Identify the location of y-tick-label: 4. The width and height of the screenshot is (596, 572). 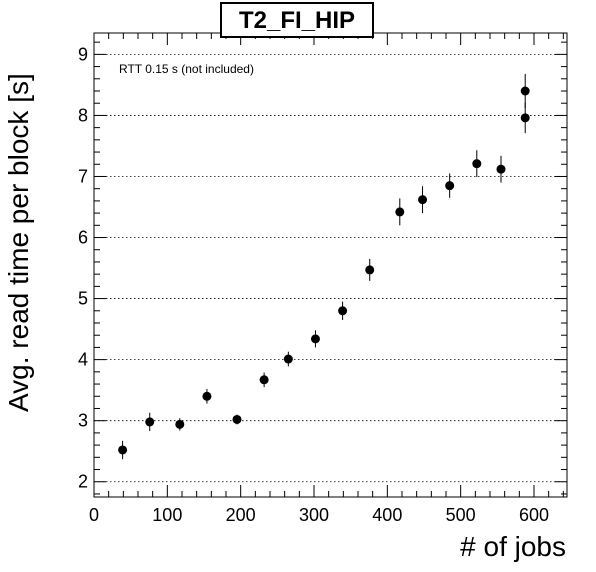
(83, 360).